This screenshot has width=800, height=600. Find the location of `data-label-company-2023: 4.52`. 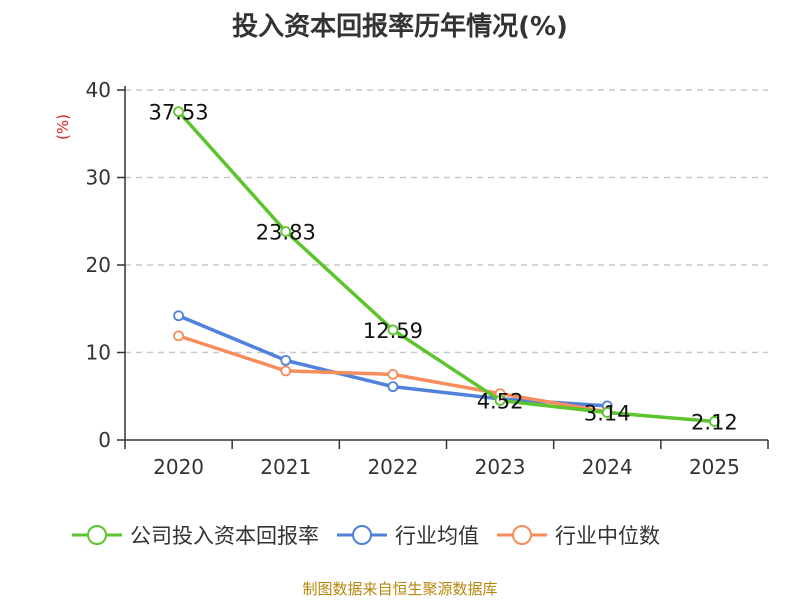

data-label-company-2023: 4.52 is located at coordinates (500, 401).